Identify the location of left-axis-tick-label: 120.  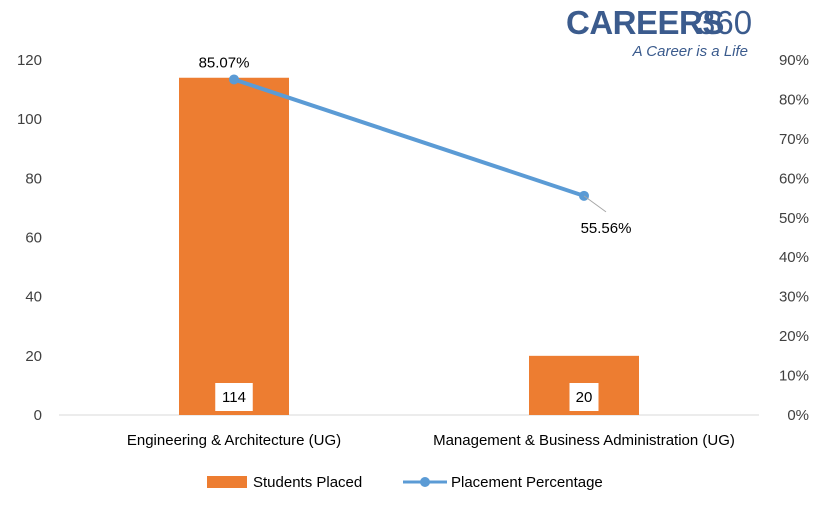
(29, 60).